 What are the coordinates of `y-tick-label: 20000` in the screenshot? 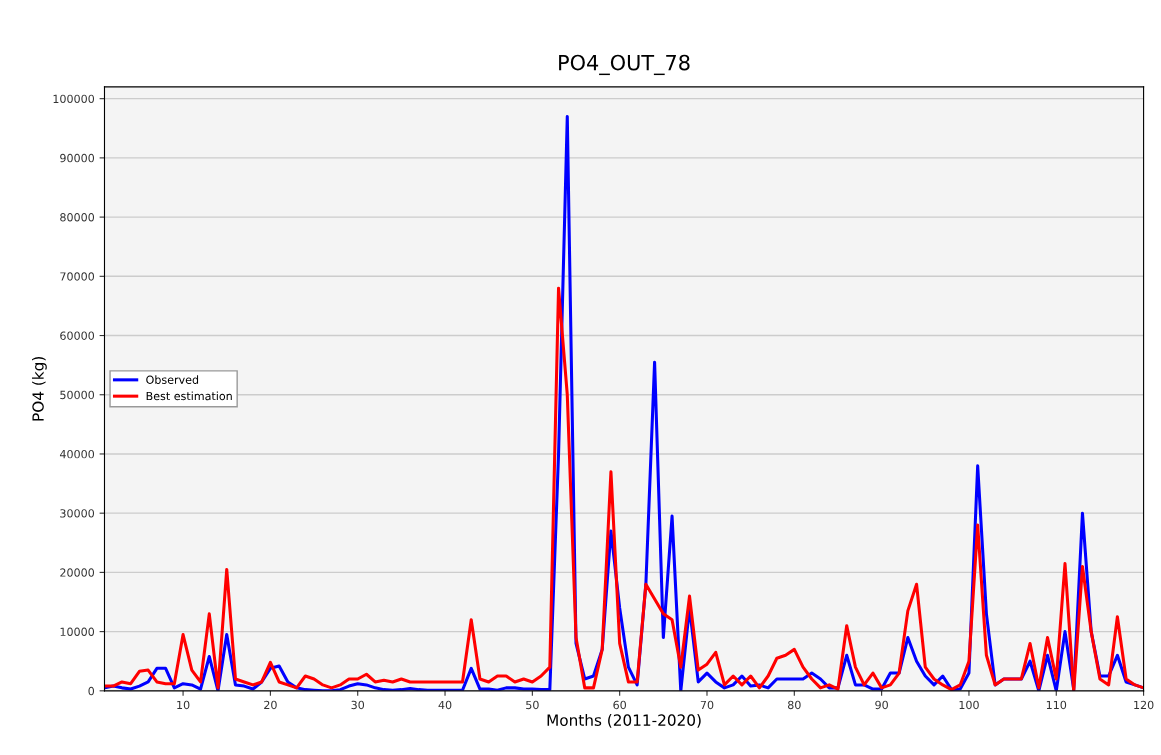 It's located at (77, 572).